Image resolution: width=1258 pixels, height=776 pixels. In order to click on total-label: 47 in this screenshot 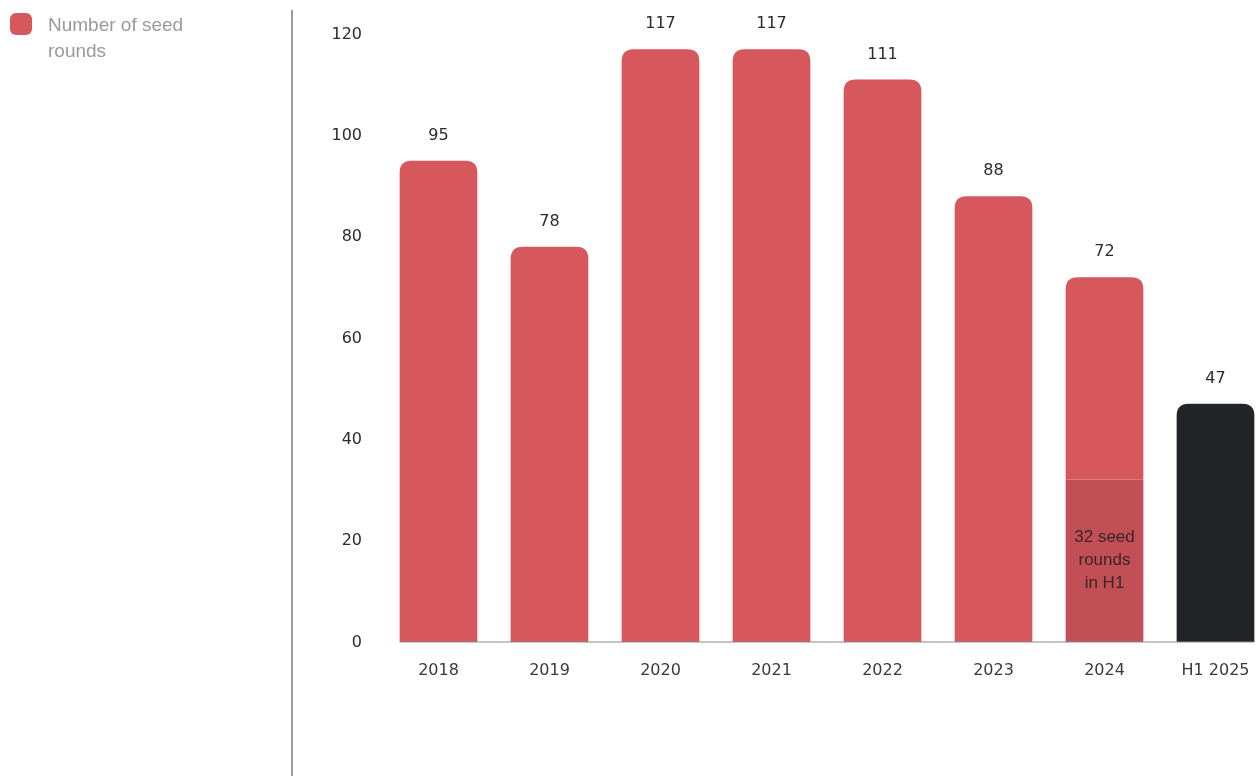, I will do `click(1215, 377)`.